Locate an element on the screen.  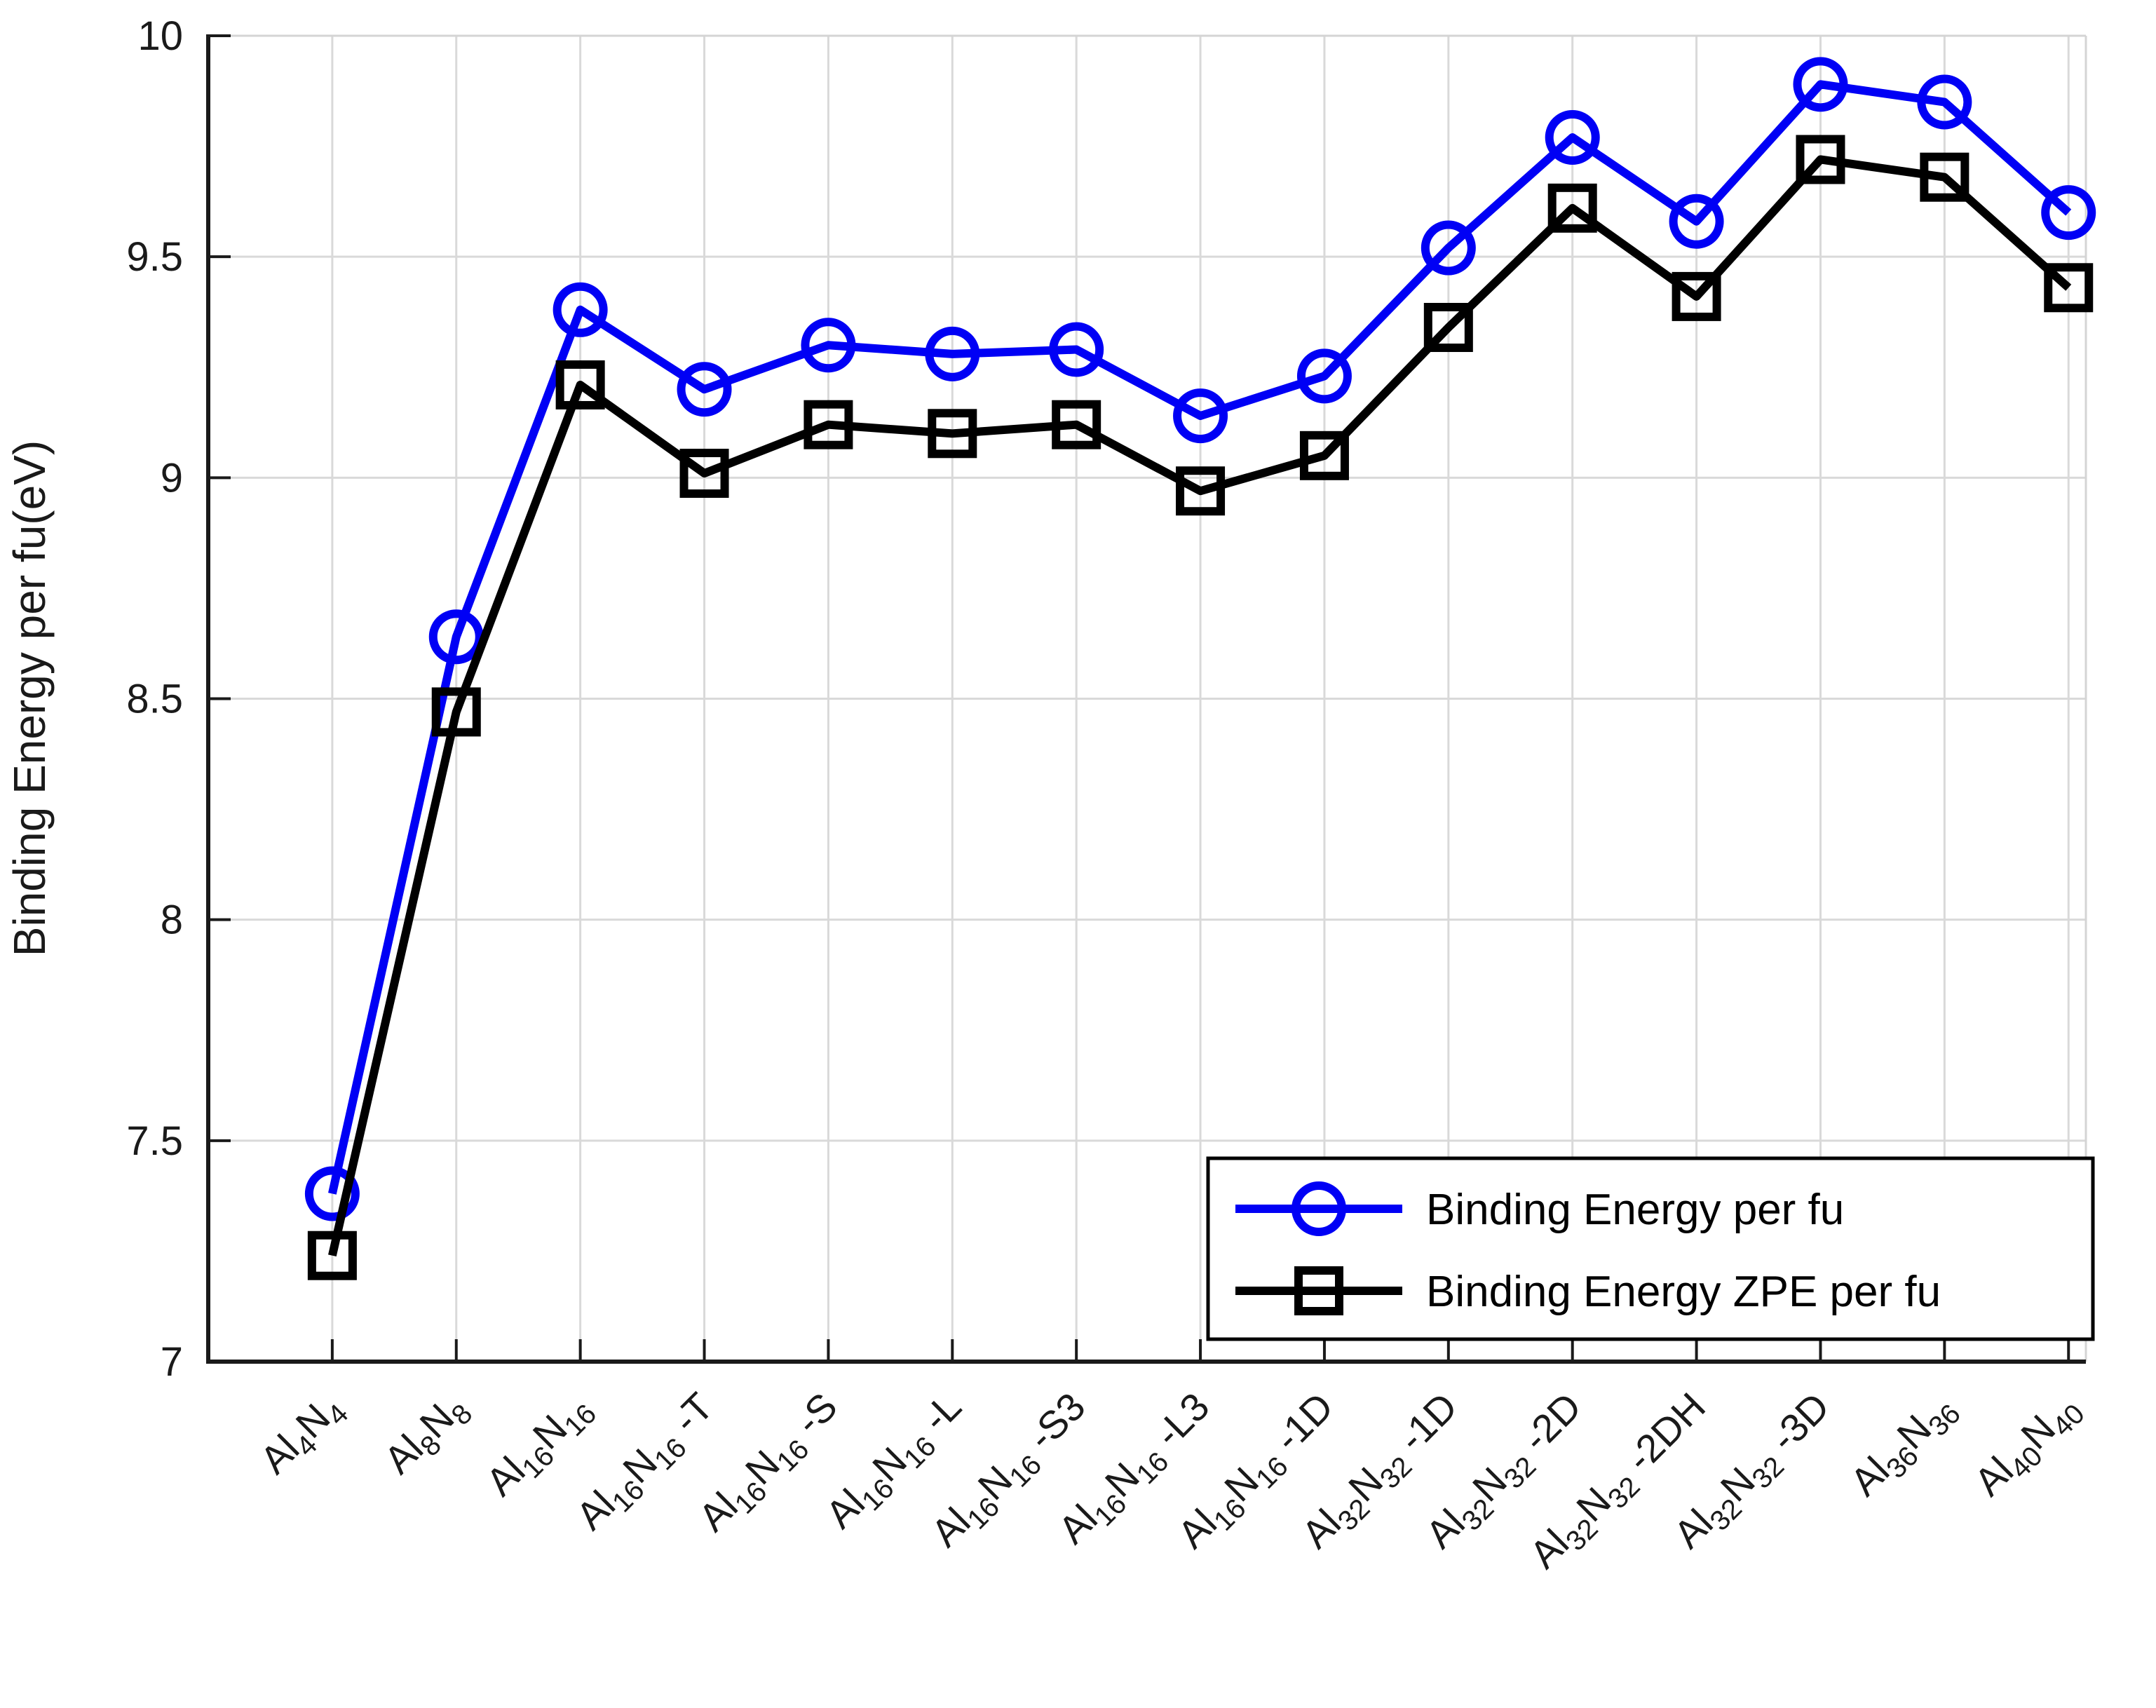
y-tick-label: 7.5 is located at coordinates (155, 1141).